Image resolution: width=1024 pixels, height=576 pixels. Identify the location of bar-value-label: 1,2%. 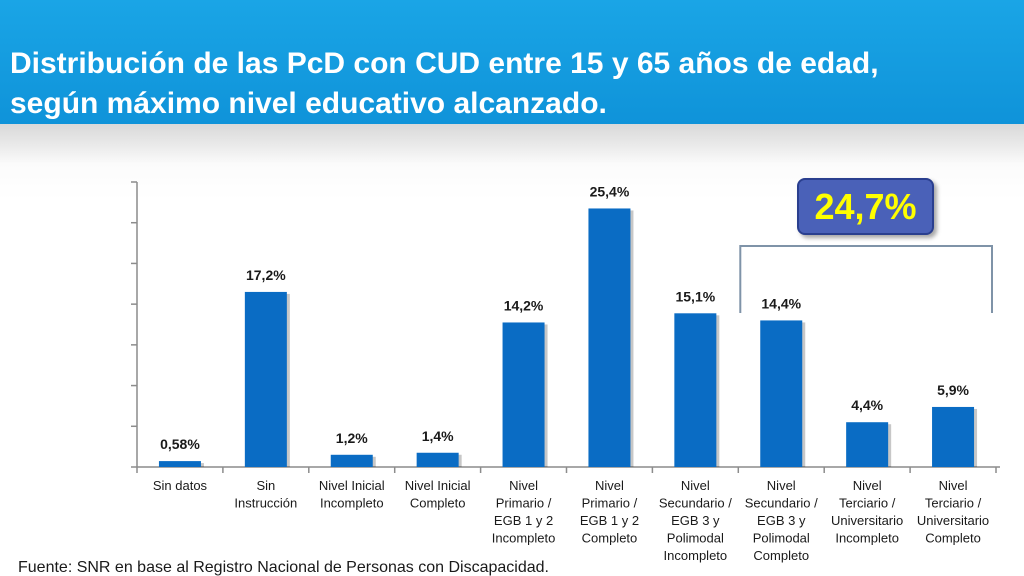
(352, 438).